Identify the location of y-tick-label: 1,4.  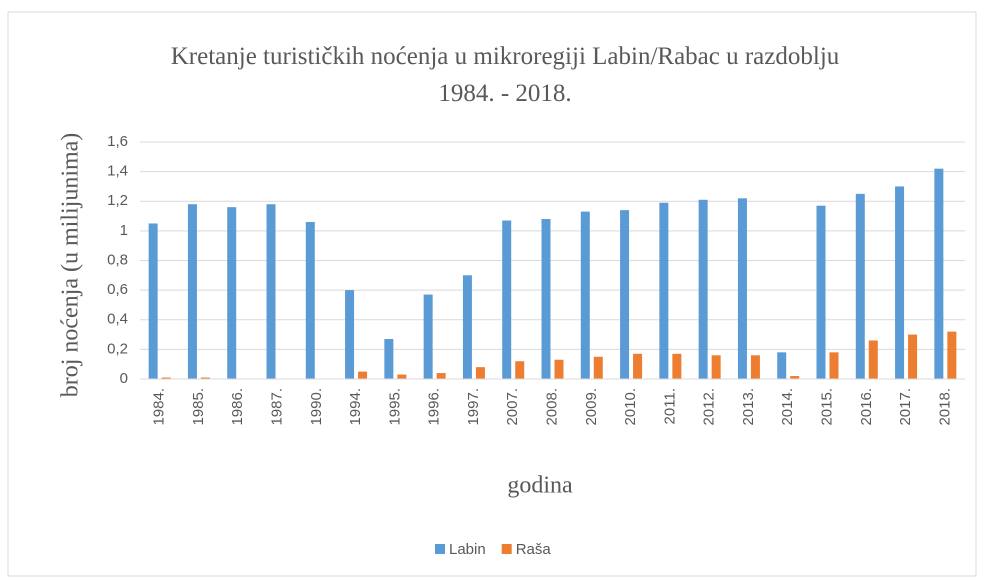
(117, 171).